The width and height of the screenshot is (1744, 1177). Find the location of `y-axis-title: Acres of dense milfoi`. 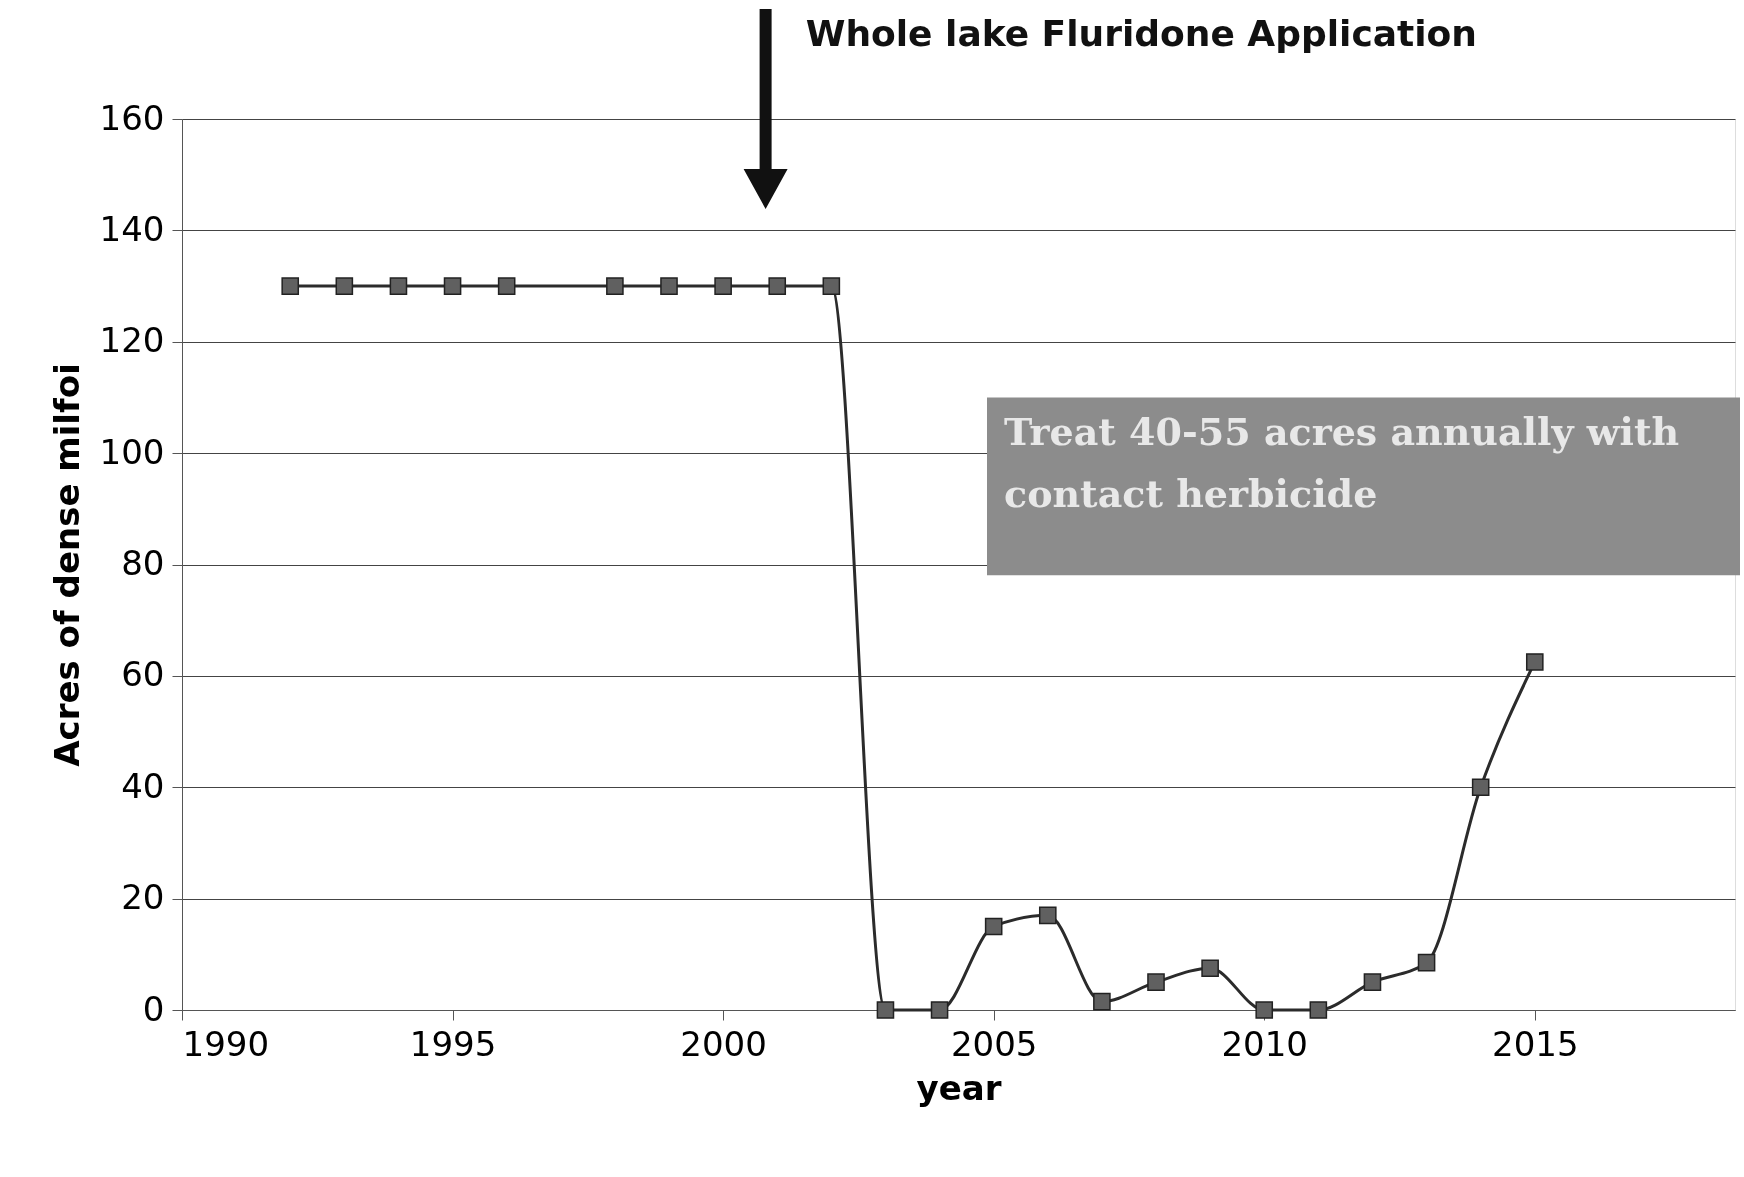

y-axis-title: Acres of dense milfoi is located at coordinates (66, 565).